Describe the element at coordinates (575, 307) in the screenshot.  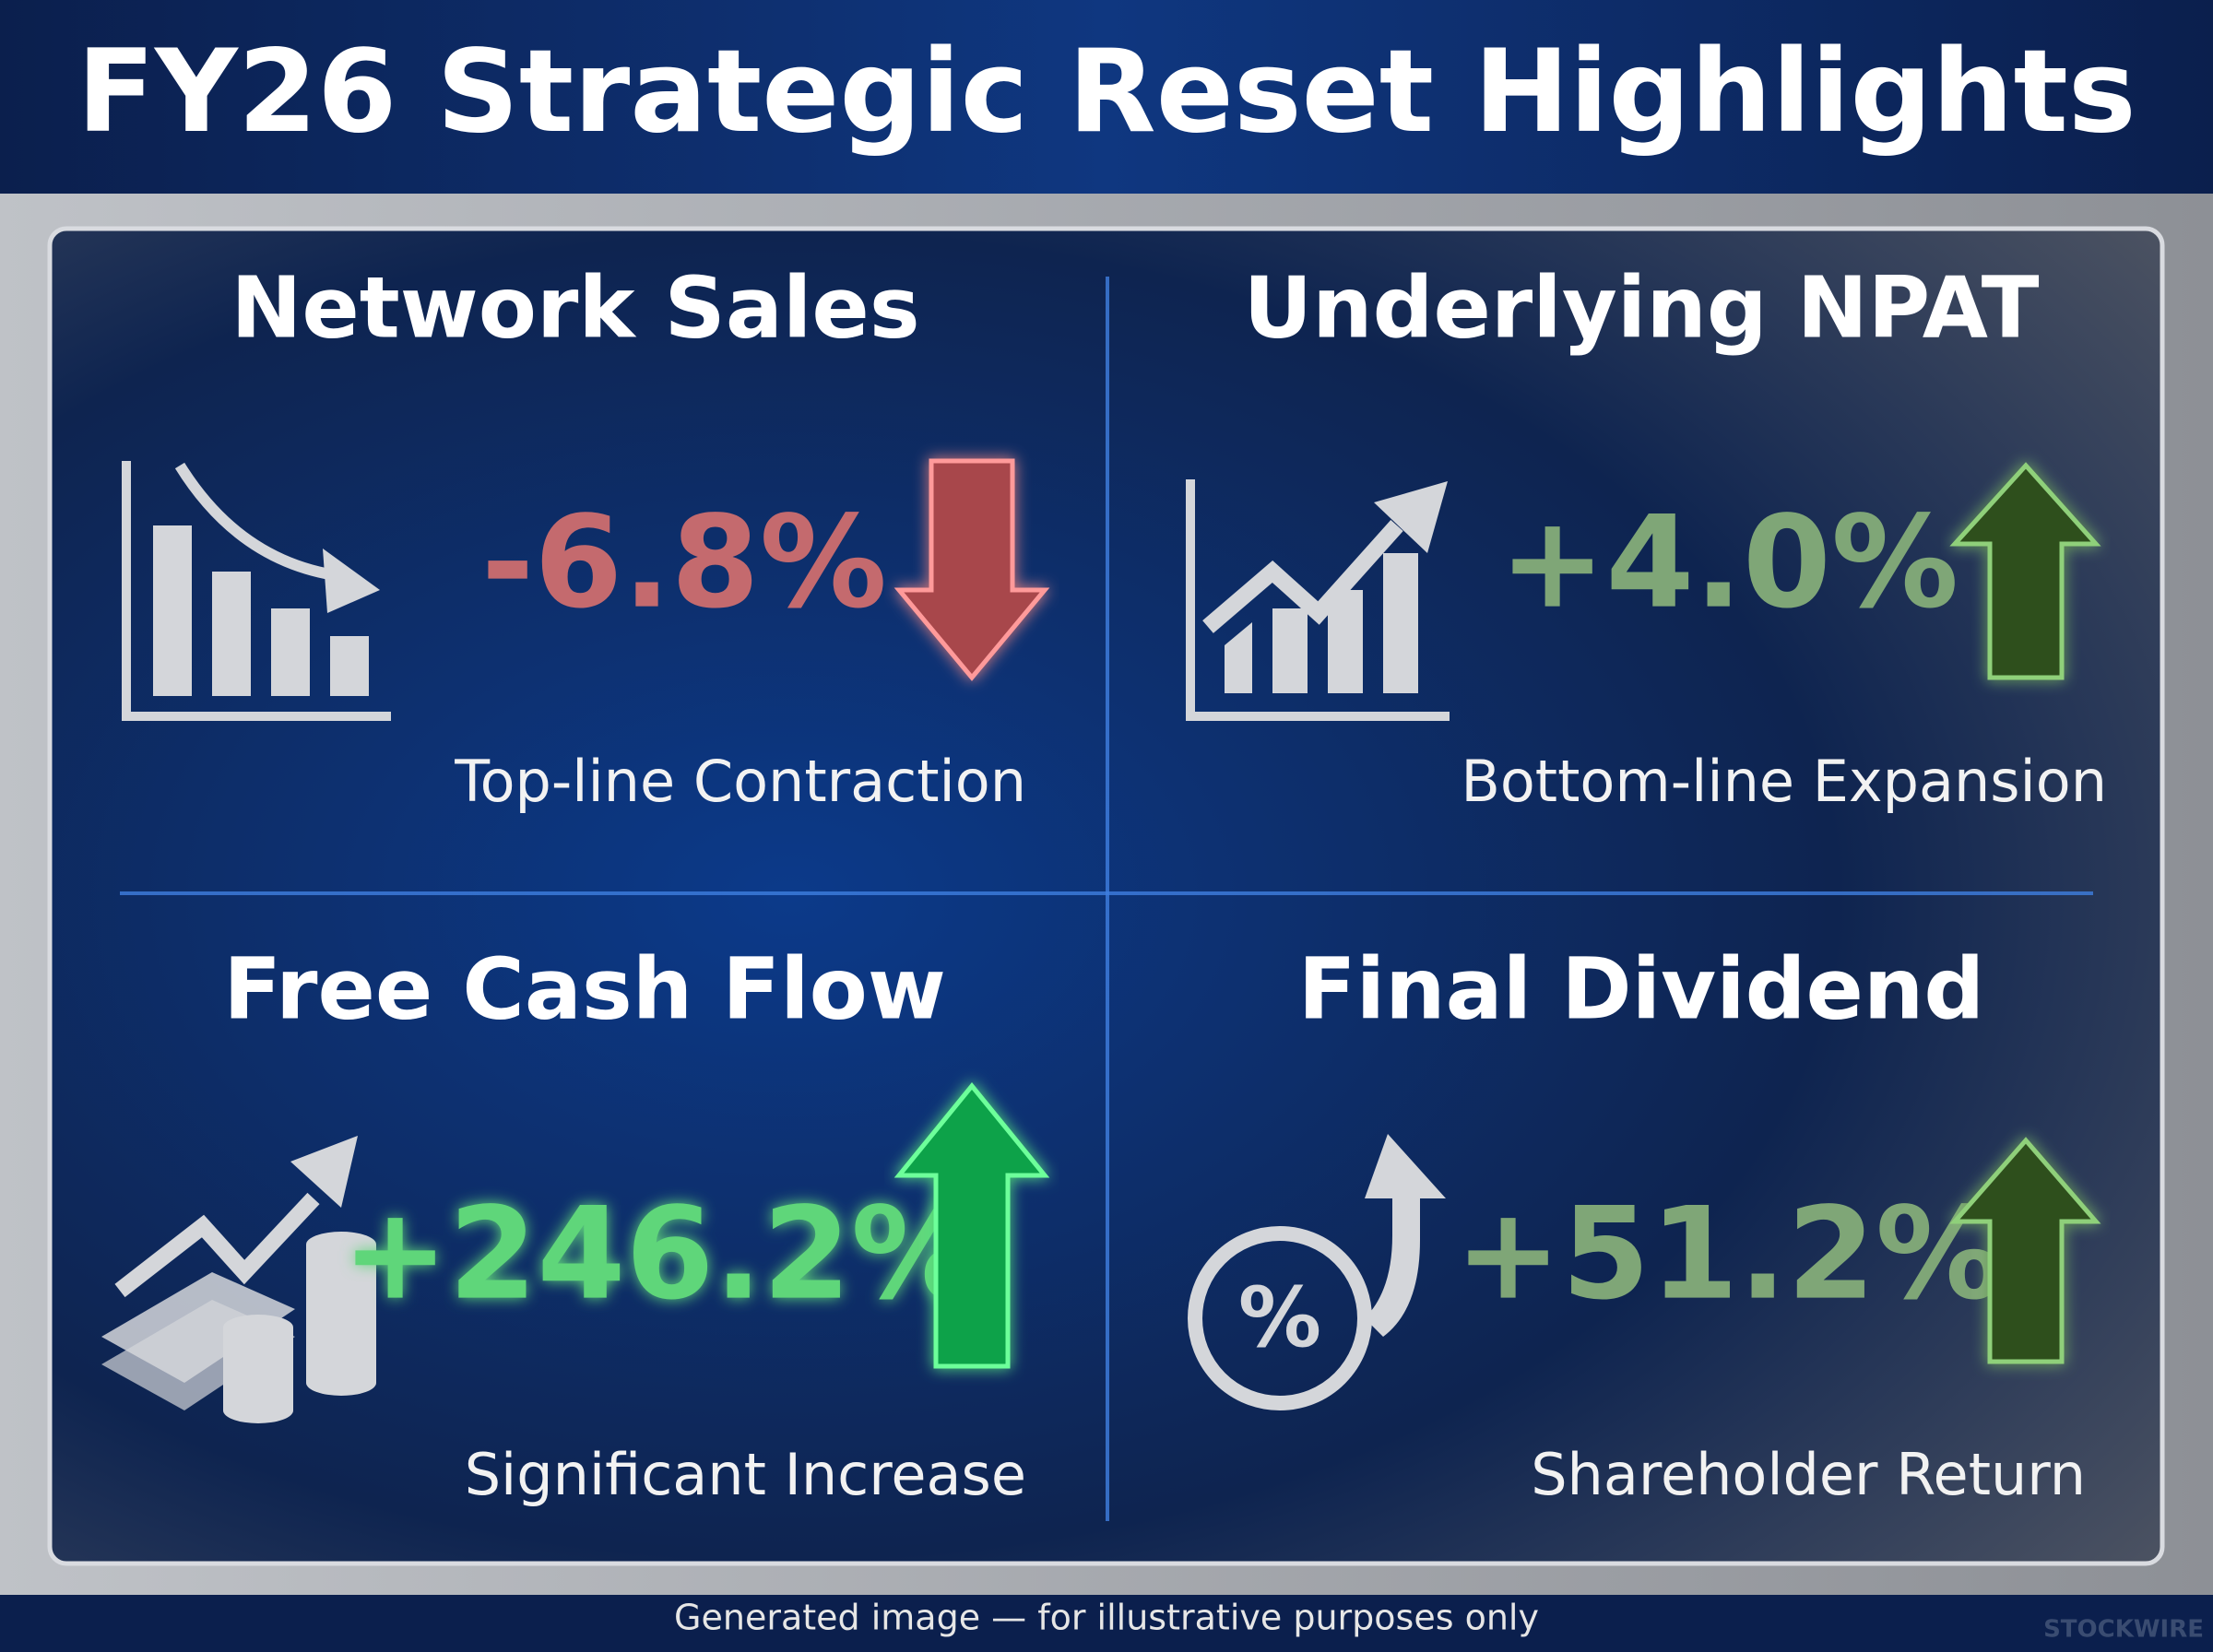
I see `quadrant-title: Network Sales` at that location.